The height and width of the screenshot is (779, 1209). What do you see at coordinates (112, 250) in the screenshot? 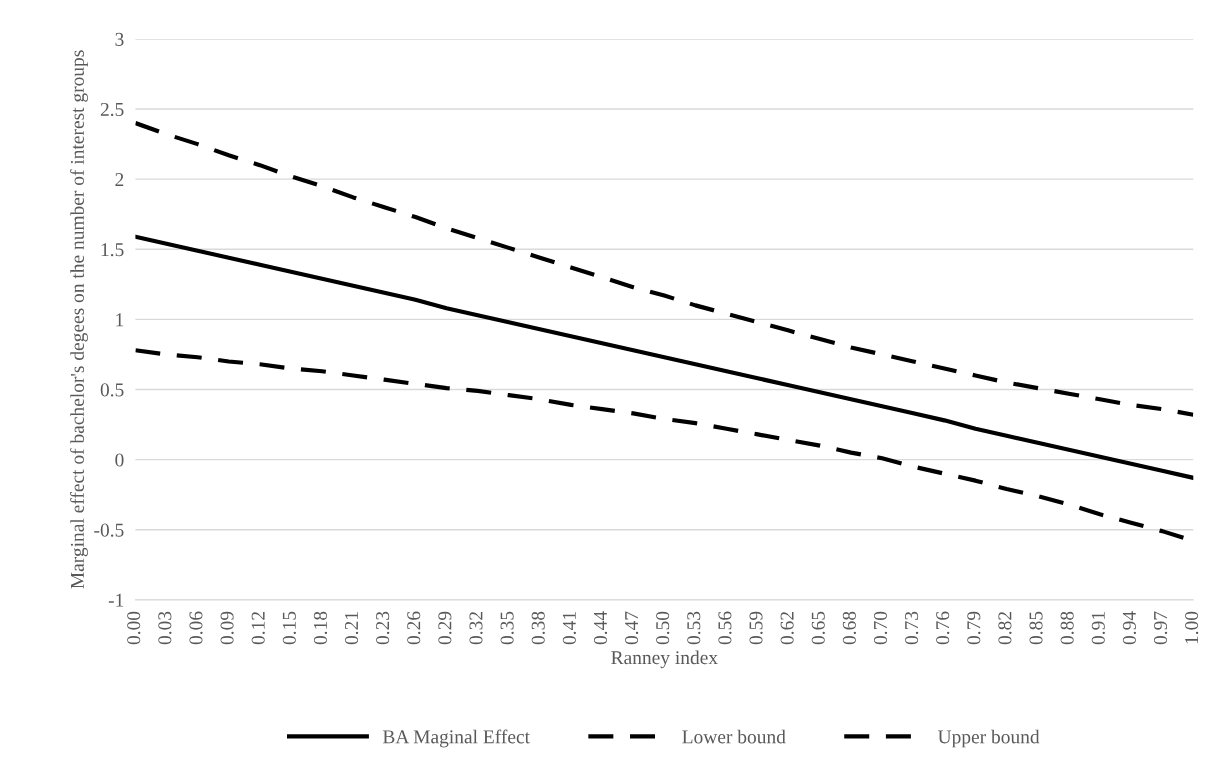
I see `y-tick-label: 1.5` at bounding box center [112, 250].